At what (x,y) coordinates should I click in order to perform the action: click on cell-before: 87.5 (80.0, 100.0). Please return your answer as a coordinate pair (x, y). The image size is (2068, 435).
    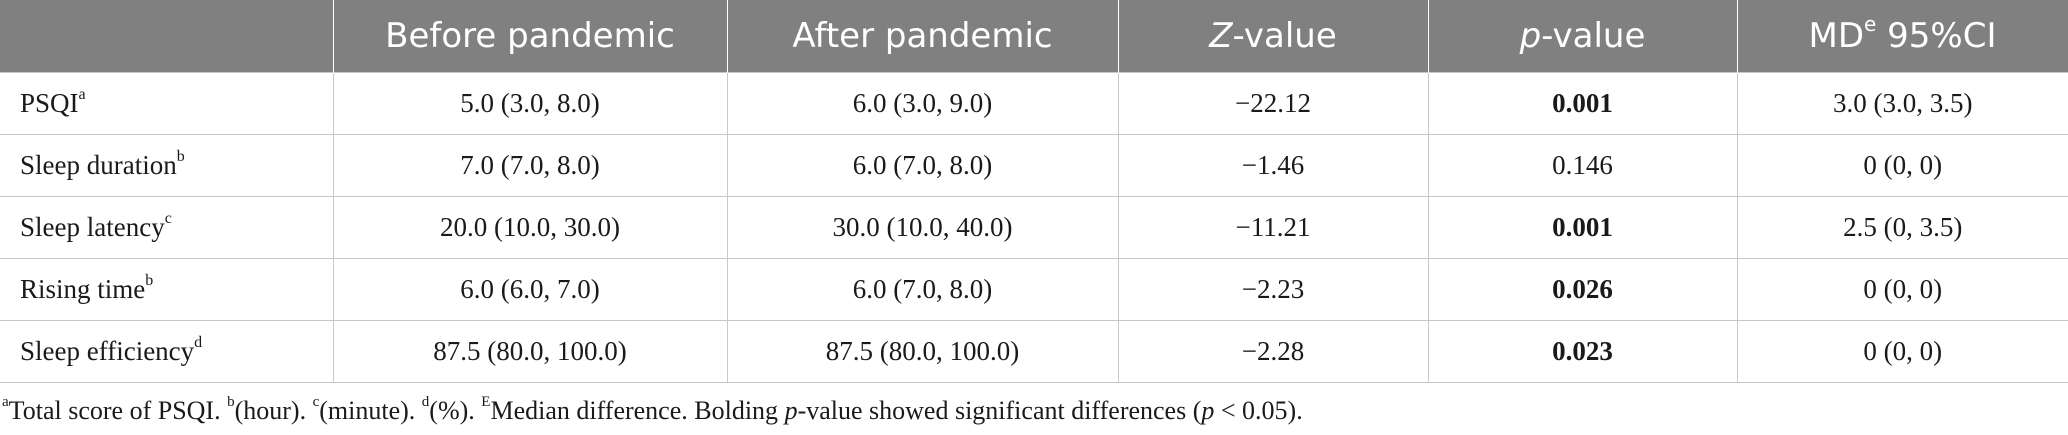
    Looking at the image, I should click on (530, 351).